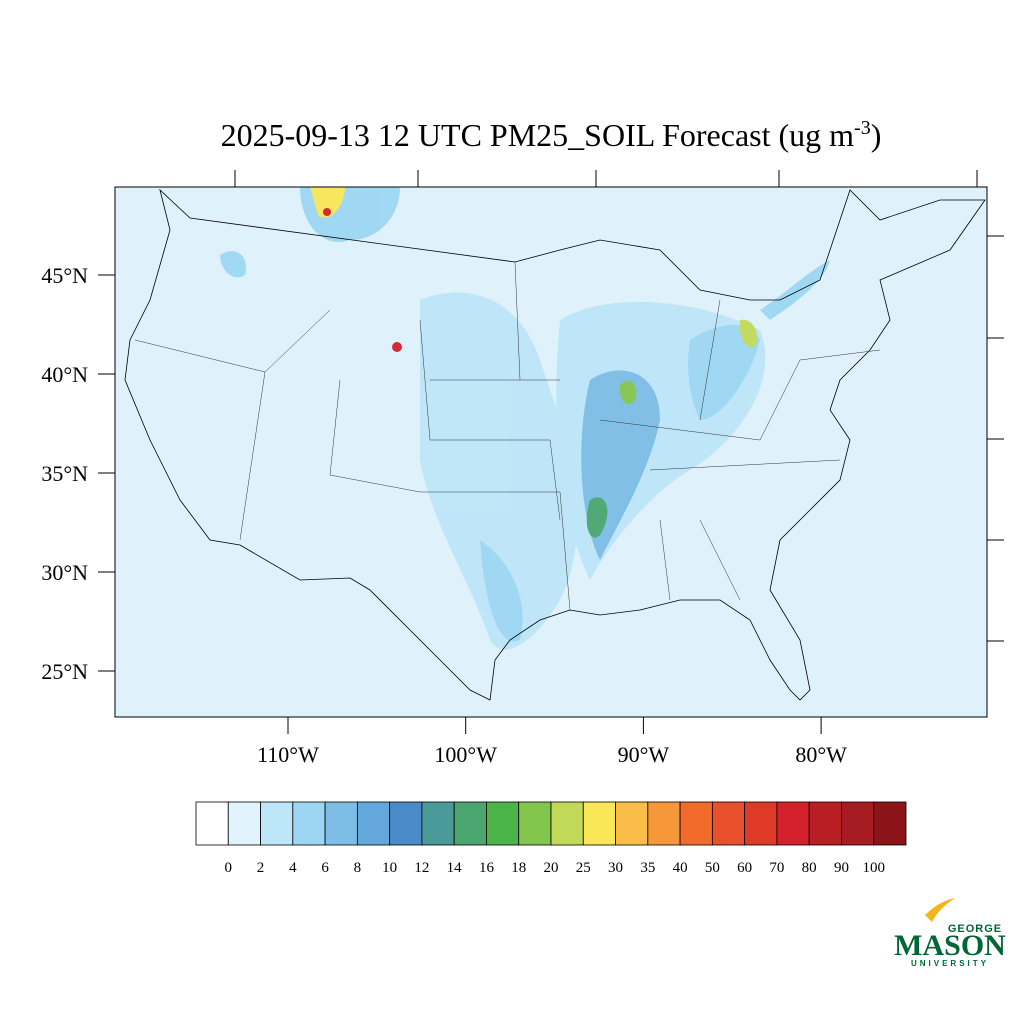  Describe the element at coordinates (744, 868) in the screenshot. I see `colorbar-label: 60` at that location.